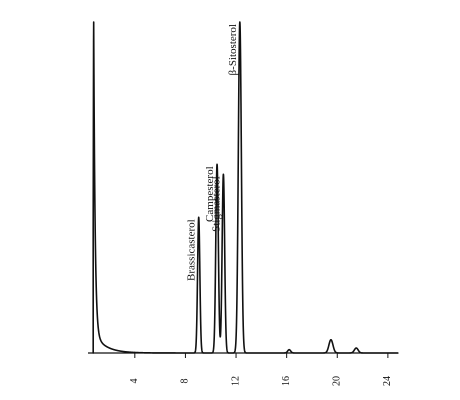 This screenshot has height=400, width=460. What do you see at coordinates (261, 355) in the screenshot?
I see `x-axis-ticks` at bounding box center [261, 355].